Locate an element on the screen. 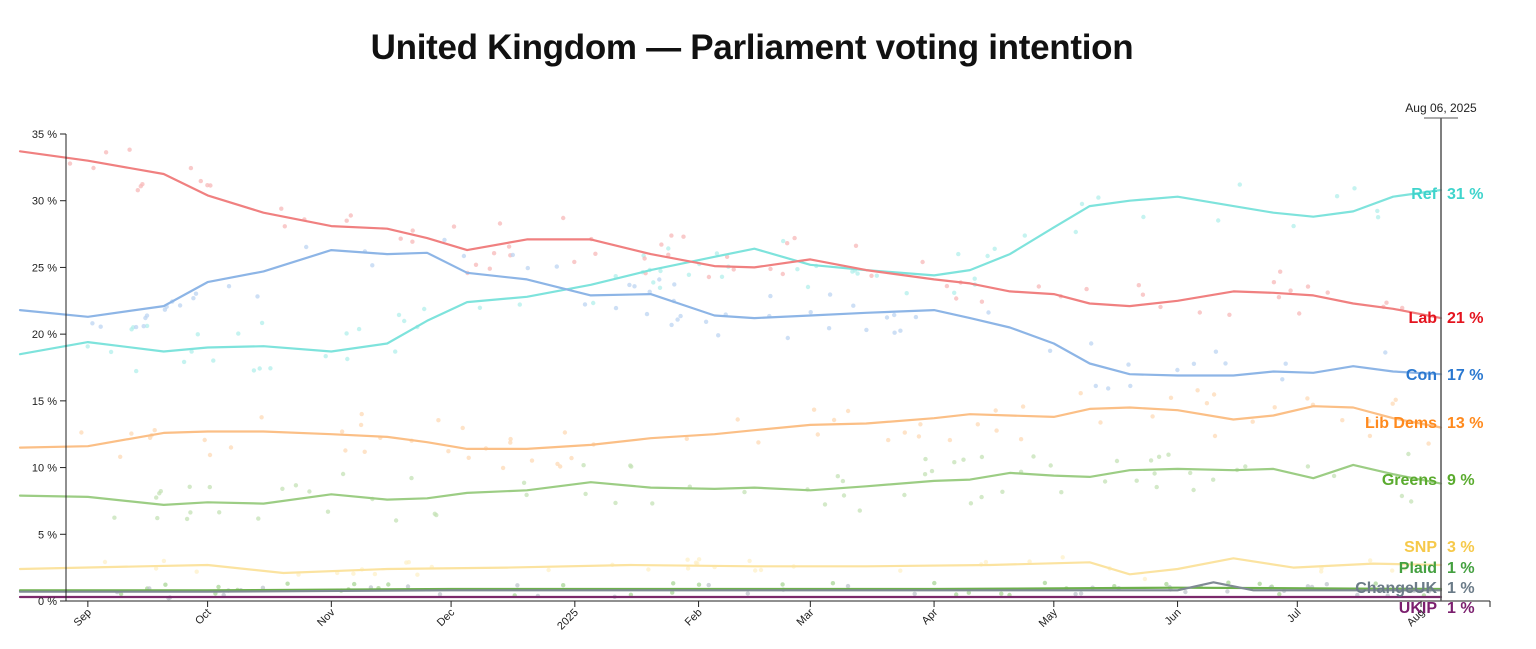 This screenshot has width=1536, height=649. series-value-con: 17 % is located at coordinates (1465, 375).